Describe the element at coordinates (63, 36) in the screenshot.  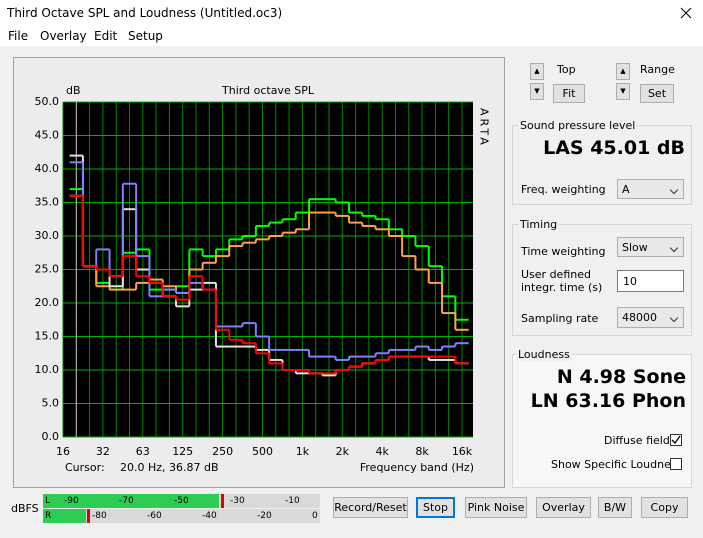
I see `menu-item: Overlay` at that location.